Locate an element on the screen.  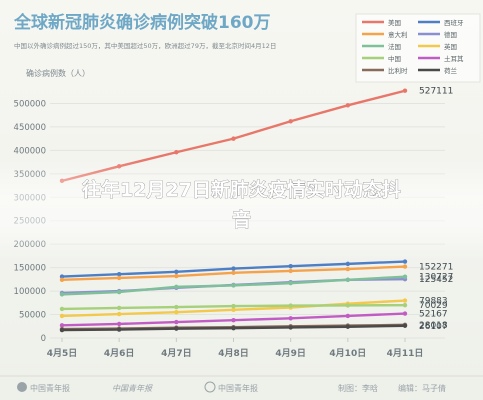
x-tick-label: 4月7日 is located at coordinates (176, 353).